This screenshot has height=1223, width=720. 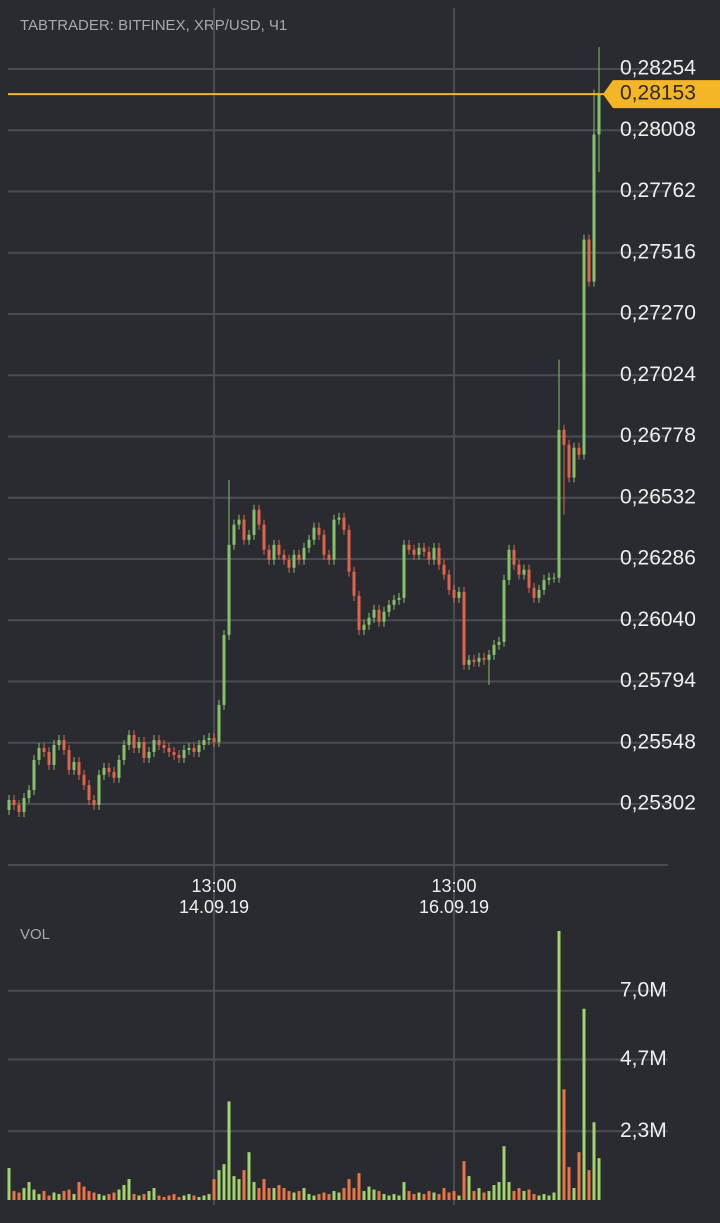 What do you see at coordinates (214, 907) in the screenshot?
I see `x-tick-date: 14.09.19` at bounding box center [214, 907].